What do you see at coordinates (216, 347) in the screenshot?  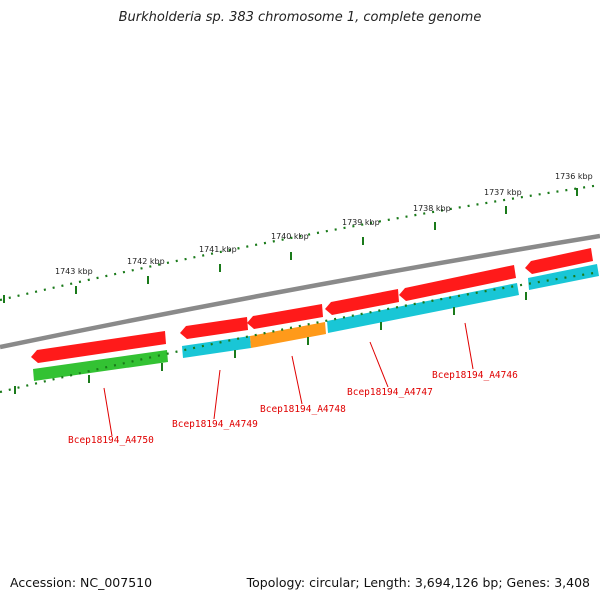 I see `gene-feature-a4749` at bounding box center [216, 347].